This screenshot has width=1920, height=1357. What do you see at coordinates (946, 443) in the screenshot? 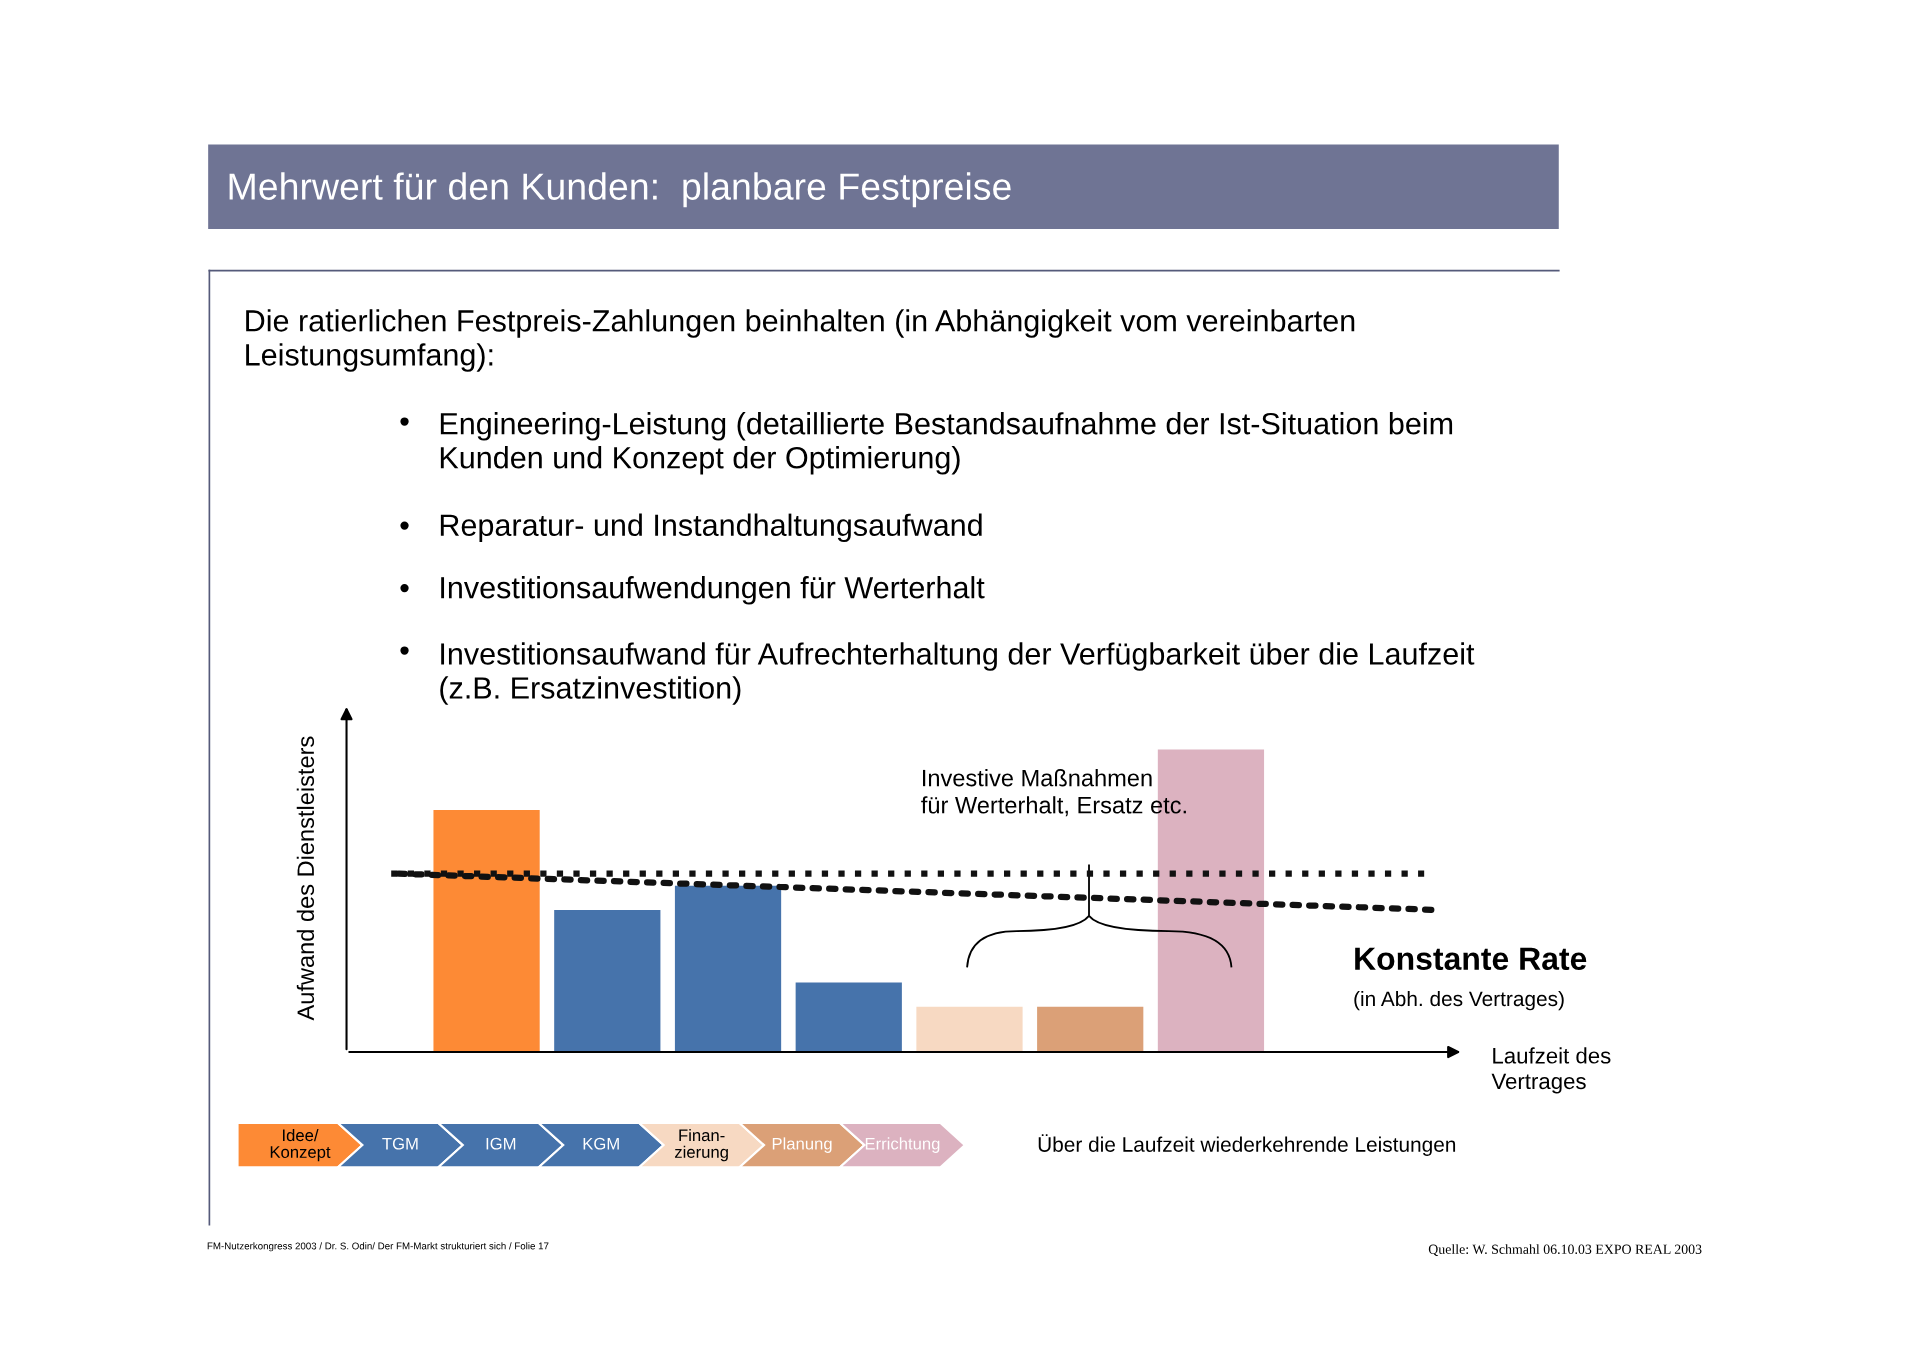
I see `text: Engineering-Leistung (detaillierte Bestandsaufnahme der Ist-Situation beim Kunden und Konzept der Optimierung)` at bounding box center [946, 443].